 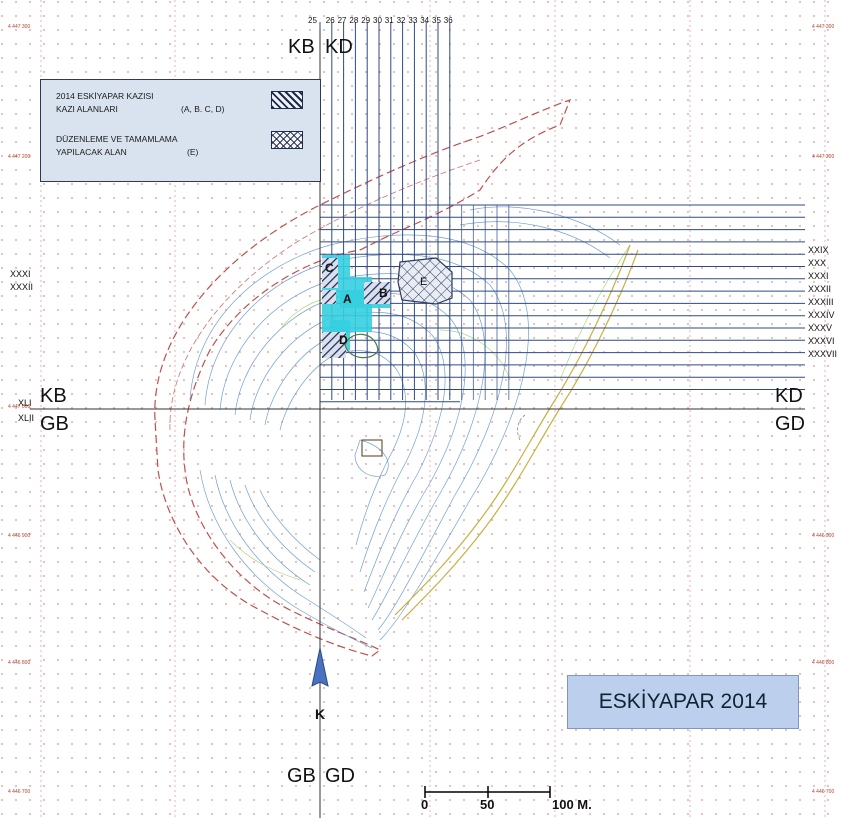 What do you see at coordinates (320, 714) in the screenshot?
I see `north-label: K` at bounding box center [320, 714].